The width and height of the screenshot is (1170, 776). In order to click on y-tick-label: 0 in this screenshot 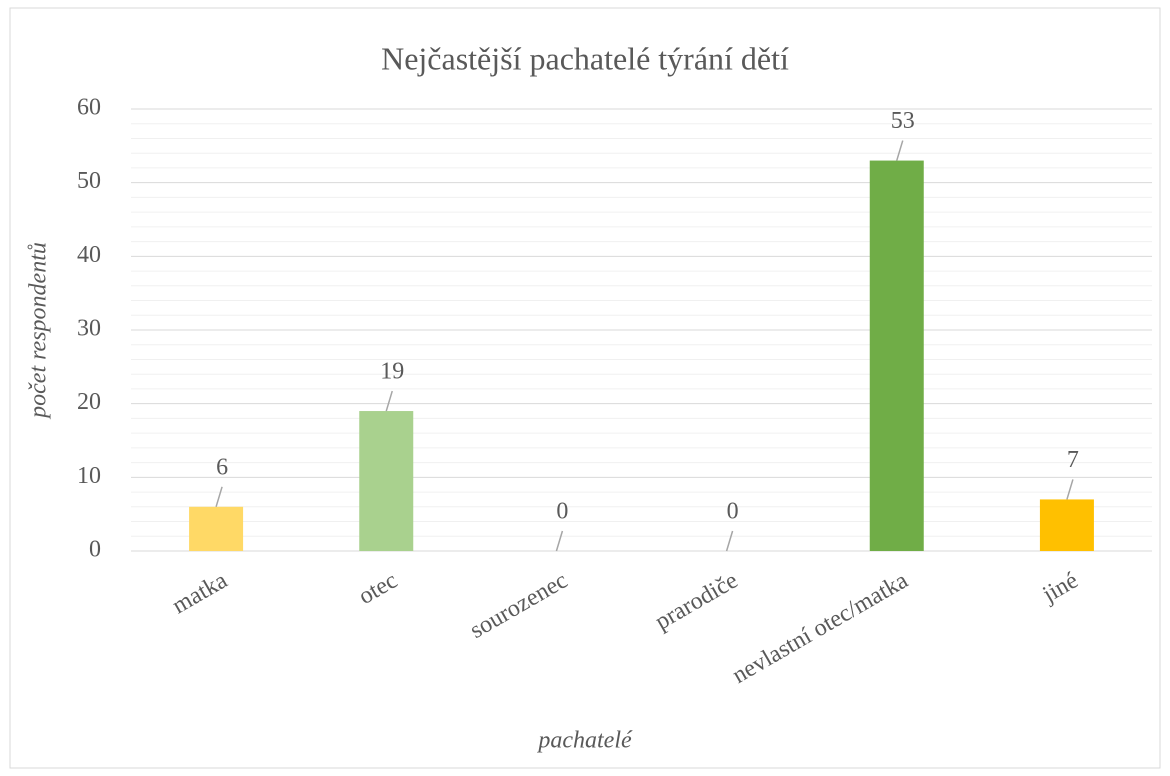, I will do `click(95, 550)`.